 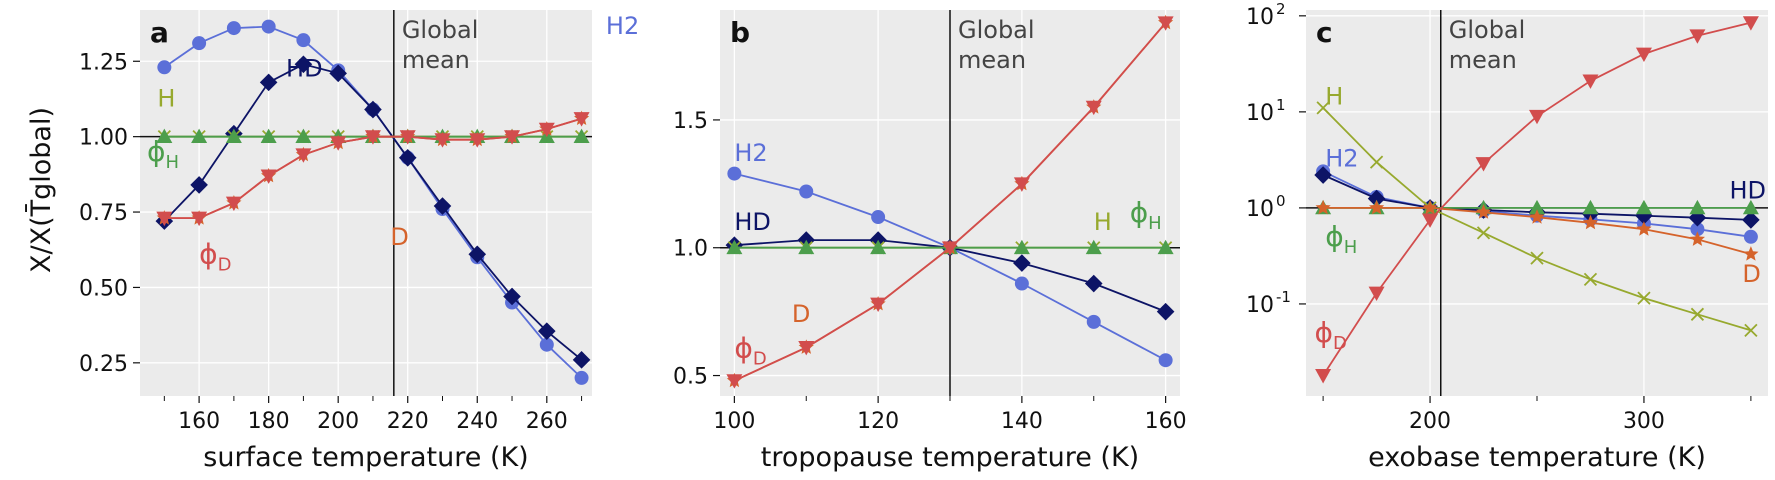 What do you see at coordinates (1483, 60) in the screenshot?
I see `global-mean-label: mean` at bounding box center [1483, 60].